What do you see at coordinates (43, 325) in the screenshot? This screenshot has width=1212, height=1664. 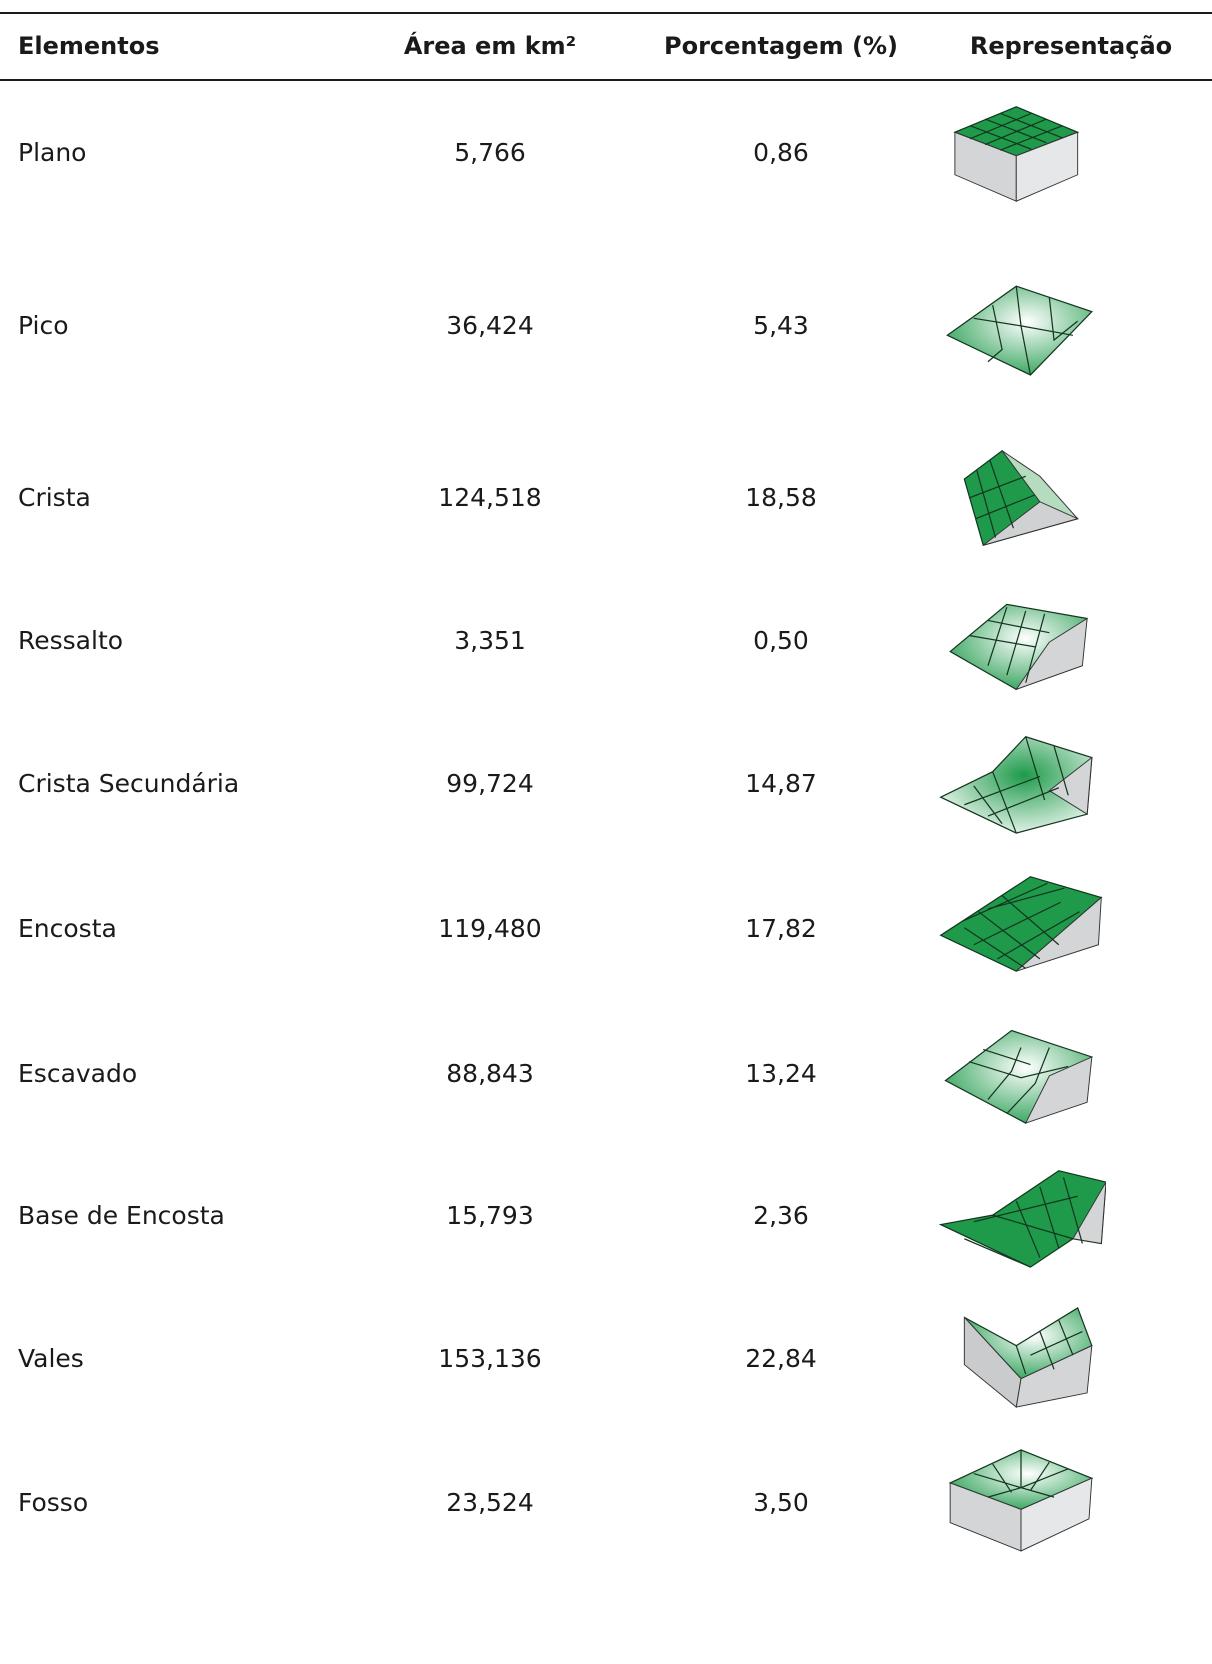 I see `cell-elemento: Pico` at bounding box center [43, 325].